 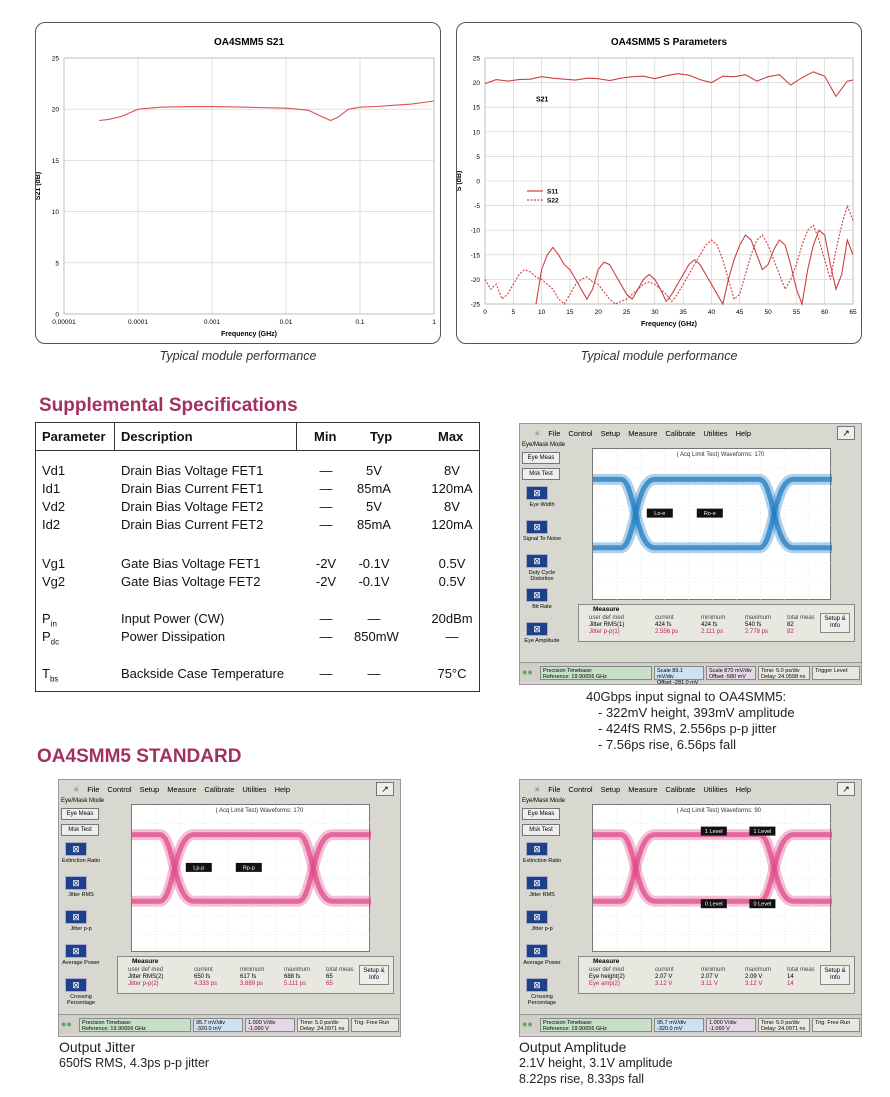 I want to click on divider, so click(x=114, y=437).